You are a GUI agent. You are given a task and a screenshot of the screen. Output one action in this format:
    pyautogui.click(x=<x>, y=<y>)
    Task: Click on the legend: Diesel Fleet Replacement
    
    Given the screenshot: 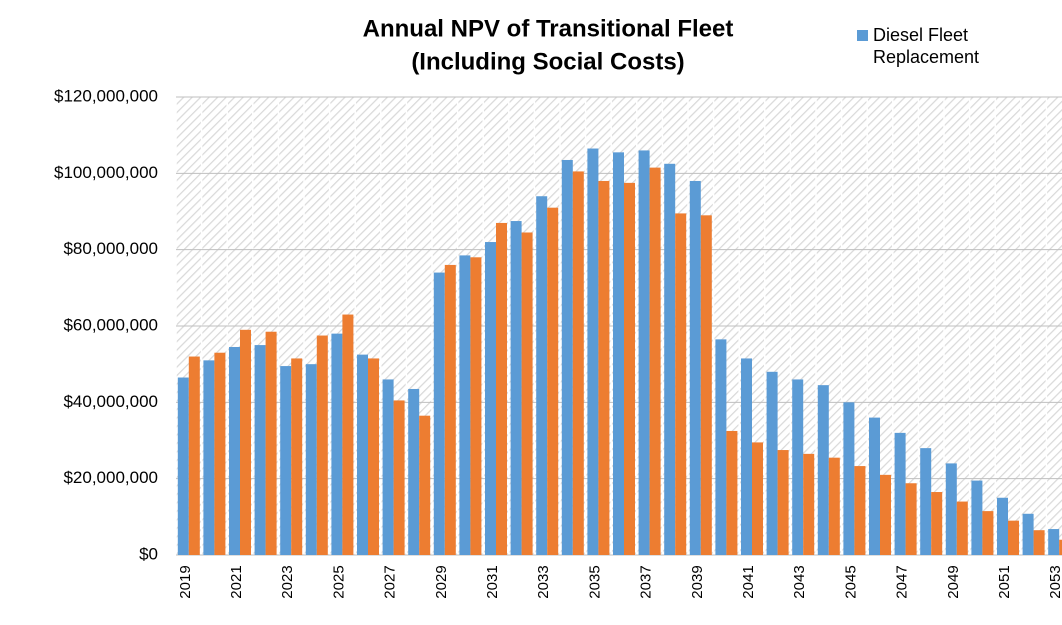 What is the action you would take?
    pyautogui.click(x=932, y=46)
    